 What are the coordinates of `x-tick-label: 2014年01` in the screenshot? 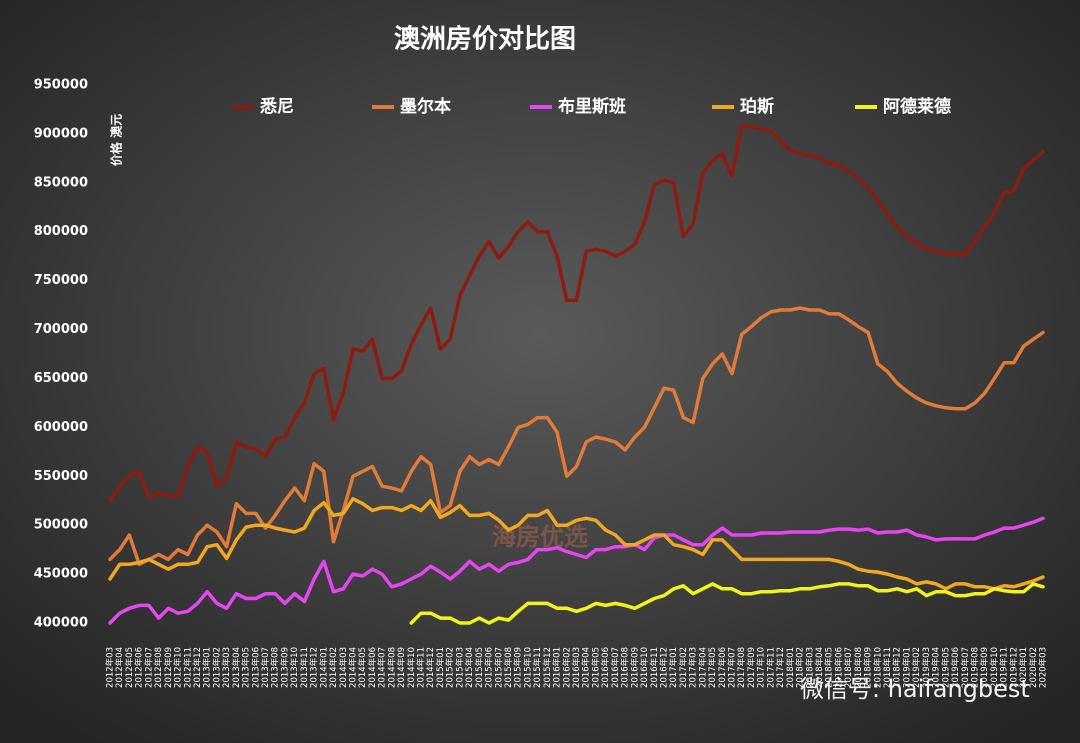 It's located at (323, 667).